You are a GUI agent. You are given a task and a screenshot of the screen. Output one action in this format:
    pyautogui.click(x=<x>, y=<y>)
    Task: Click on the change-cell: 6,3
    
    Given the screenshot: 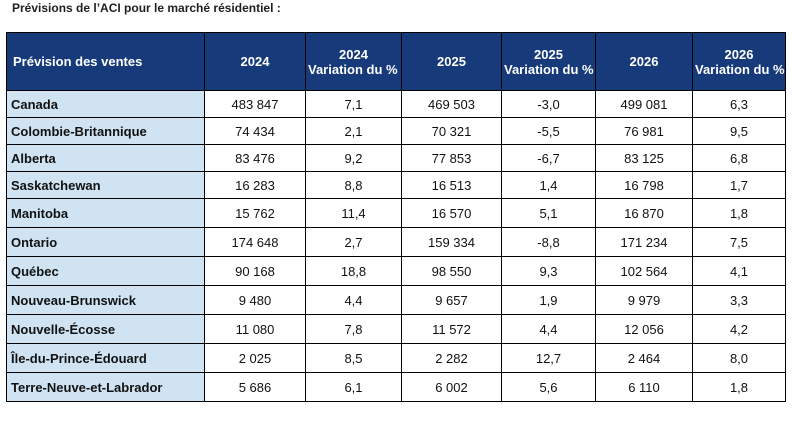 What is the action you would take?
    pyautogui.click(x=739, y=104)
    